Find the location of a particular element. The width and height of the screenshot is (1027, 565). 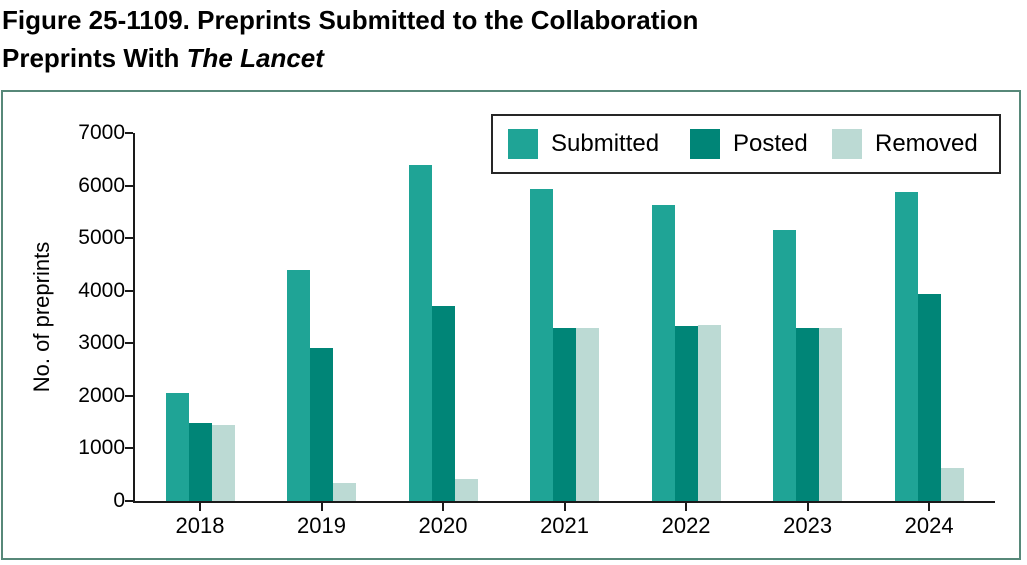

bar-removed-2021 is located at coordinates (588, 414).